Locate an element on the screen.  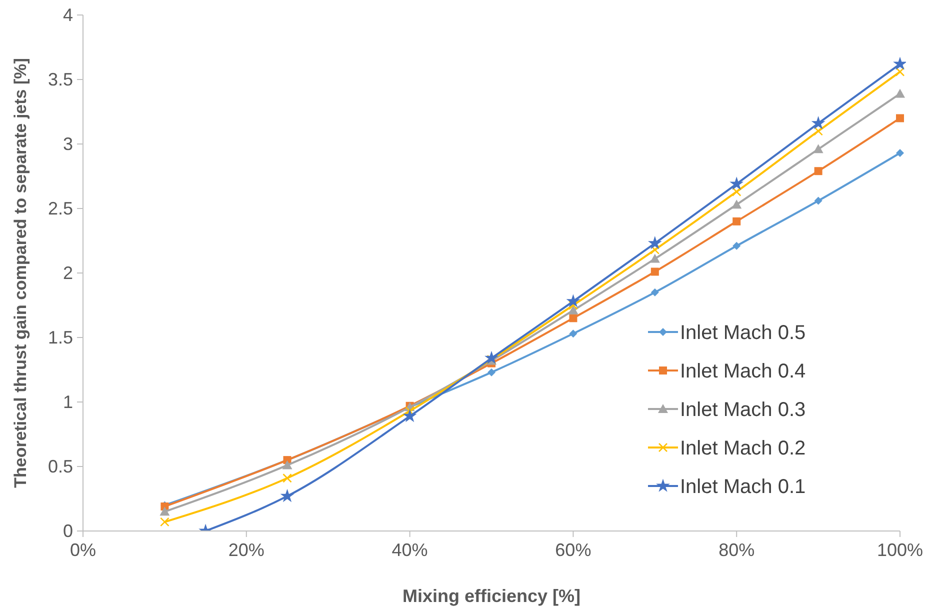
x-tick-label: 20% is located at coordinates (246, 550).